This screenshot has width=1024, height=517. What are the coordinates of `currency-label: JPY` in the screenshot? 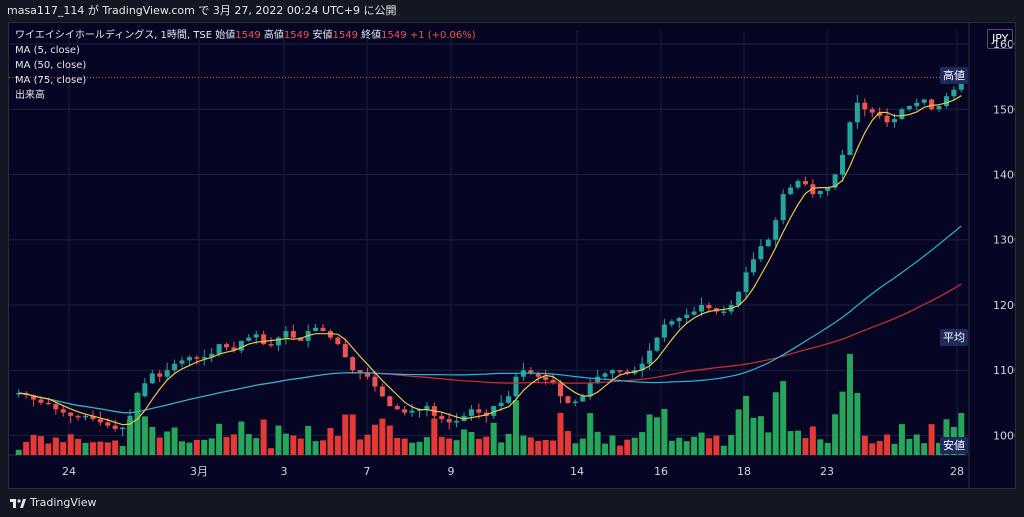 It's located at (1000, 39).